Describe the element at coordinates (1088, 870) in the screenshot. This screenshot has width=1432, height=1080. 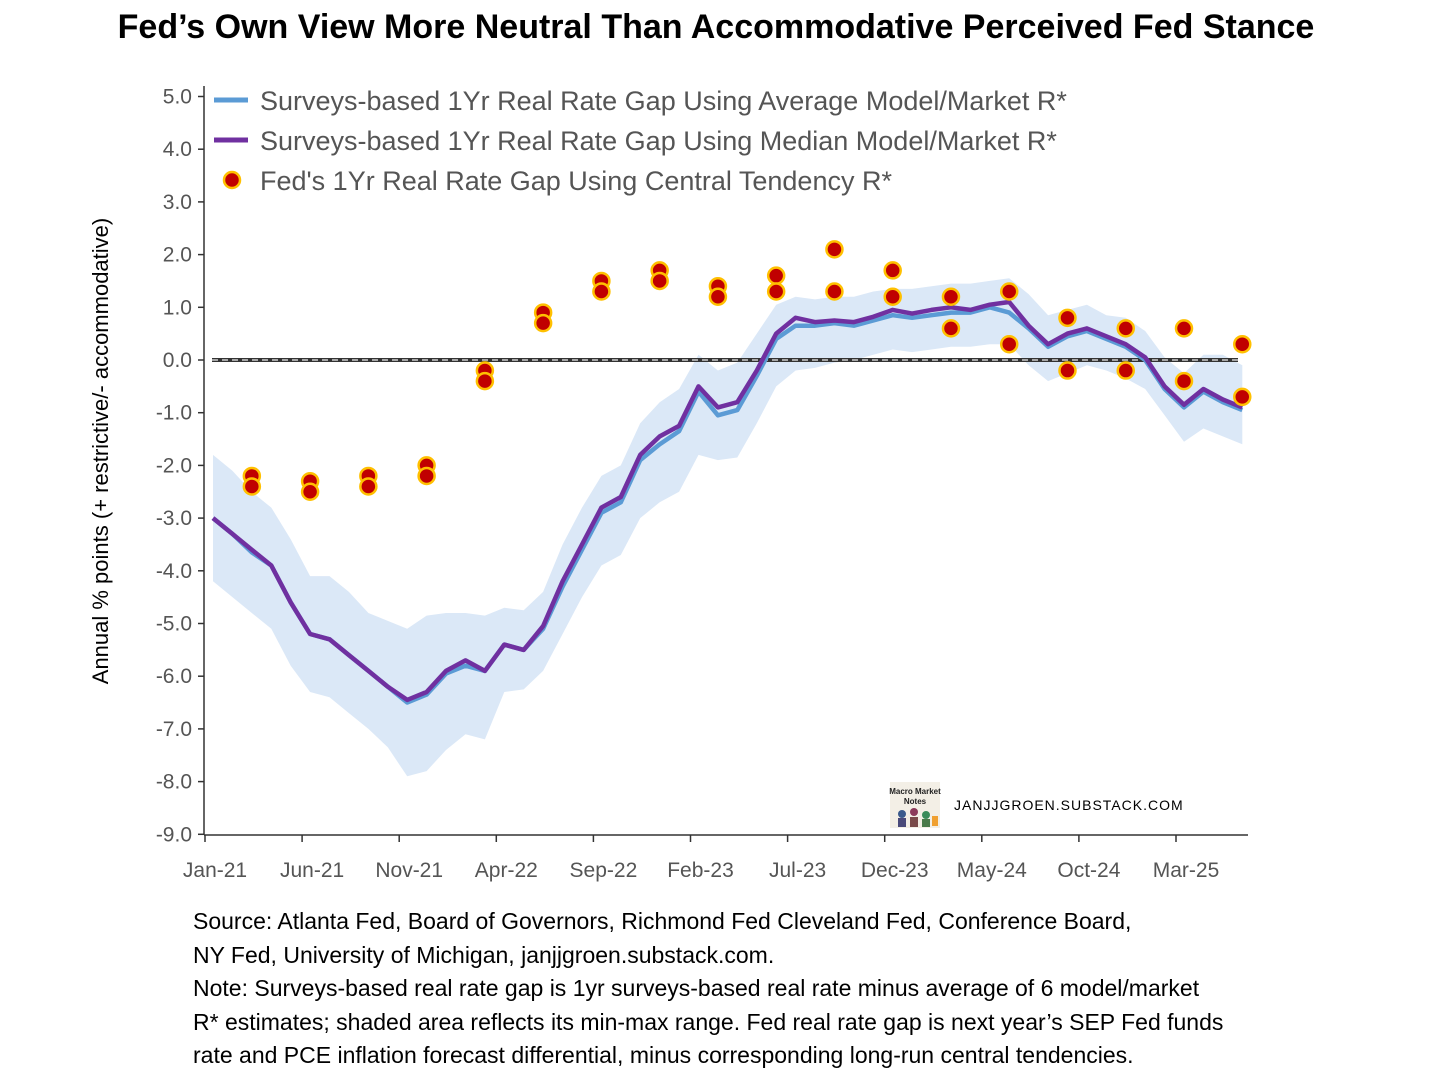
I see `x-tick-label: Oct-24` at that location.